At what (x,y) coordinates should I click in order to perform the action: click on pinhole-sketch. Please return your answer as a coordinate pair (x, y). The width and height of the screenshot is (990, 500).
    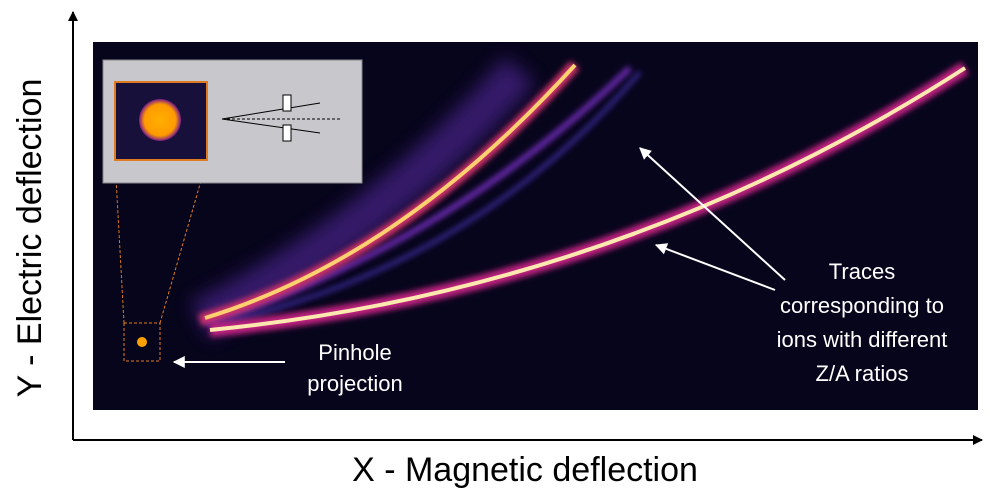
    Looking at the image, I should click on (281, 118).